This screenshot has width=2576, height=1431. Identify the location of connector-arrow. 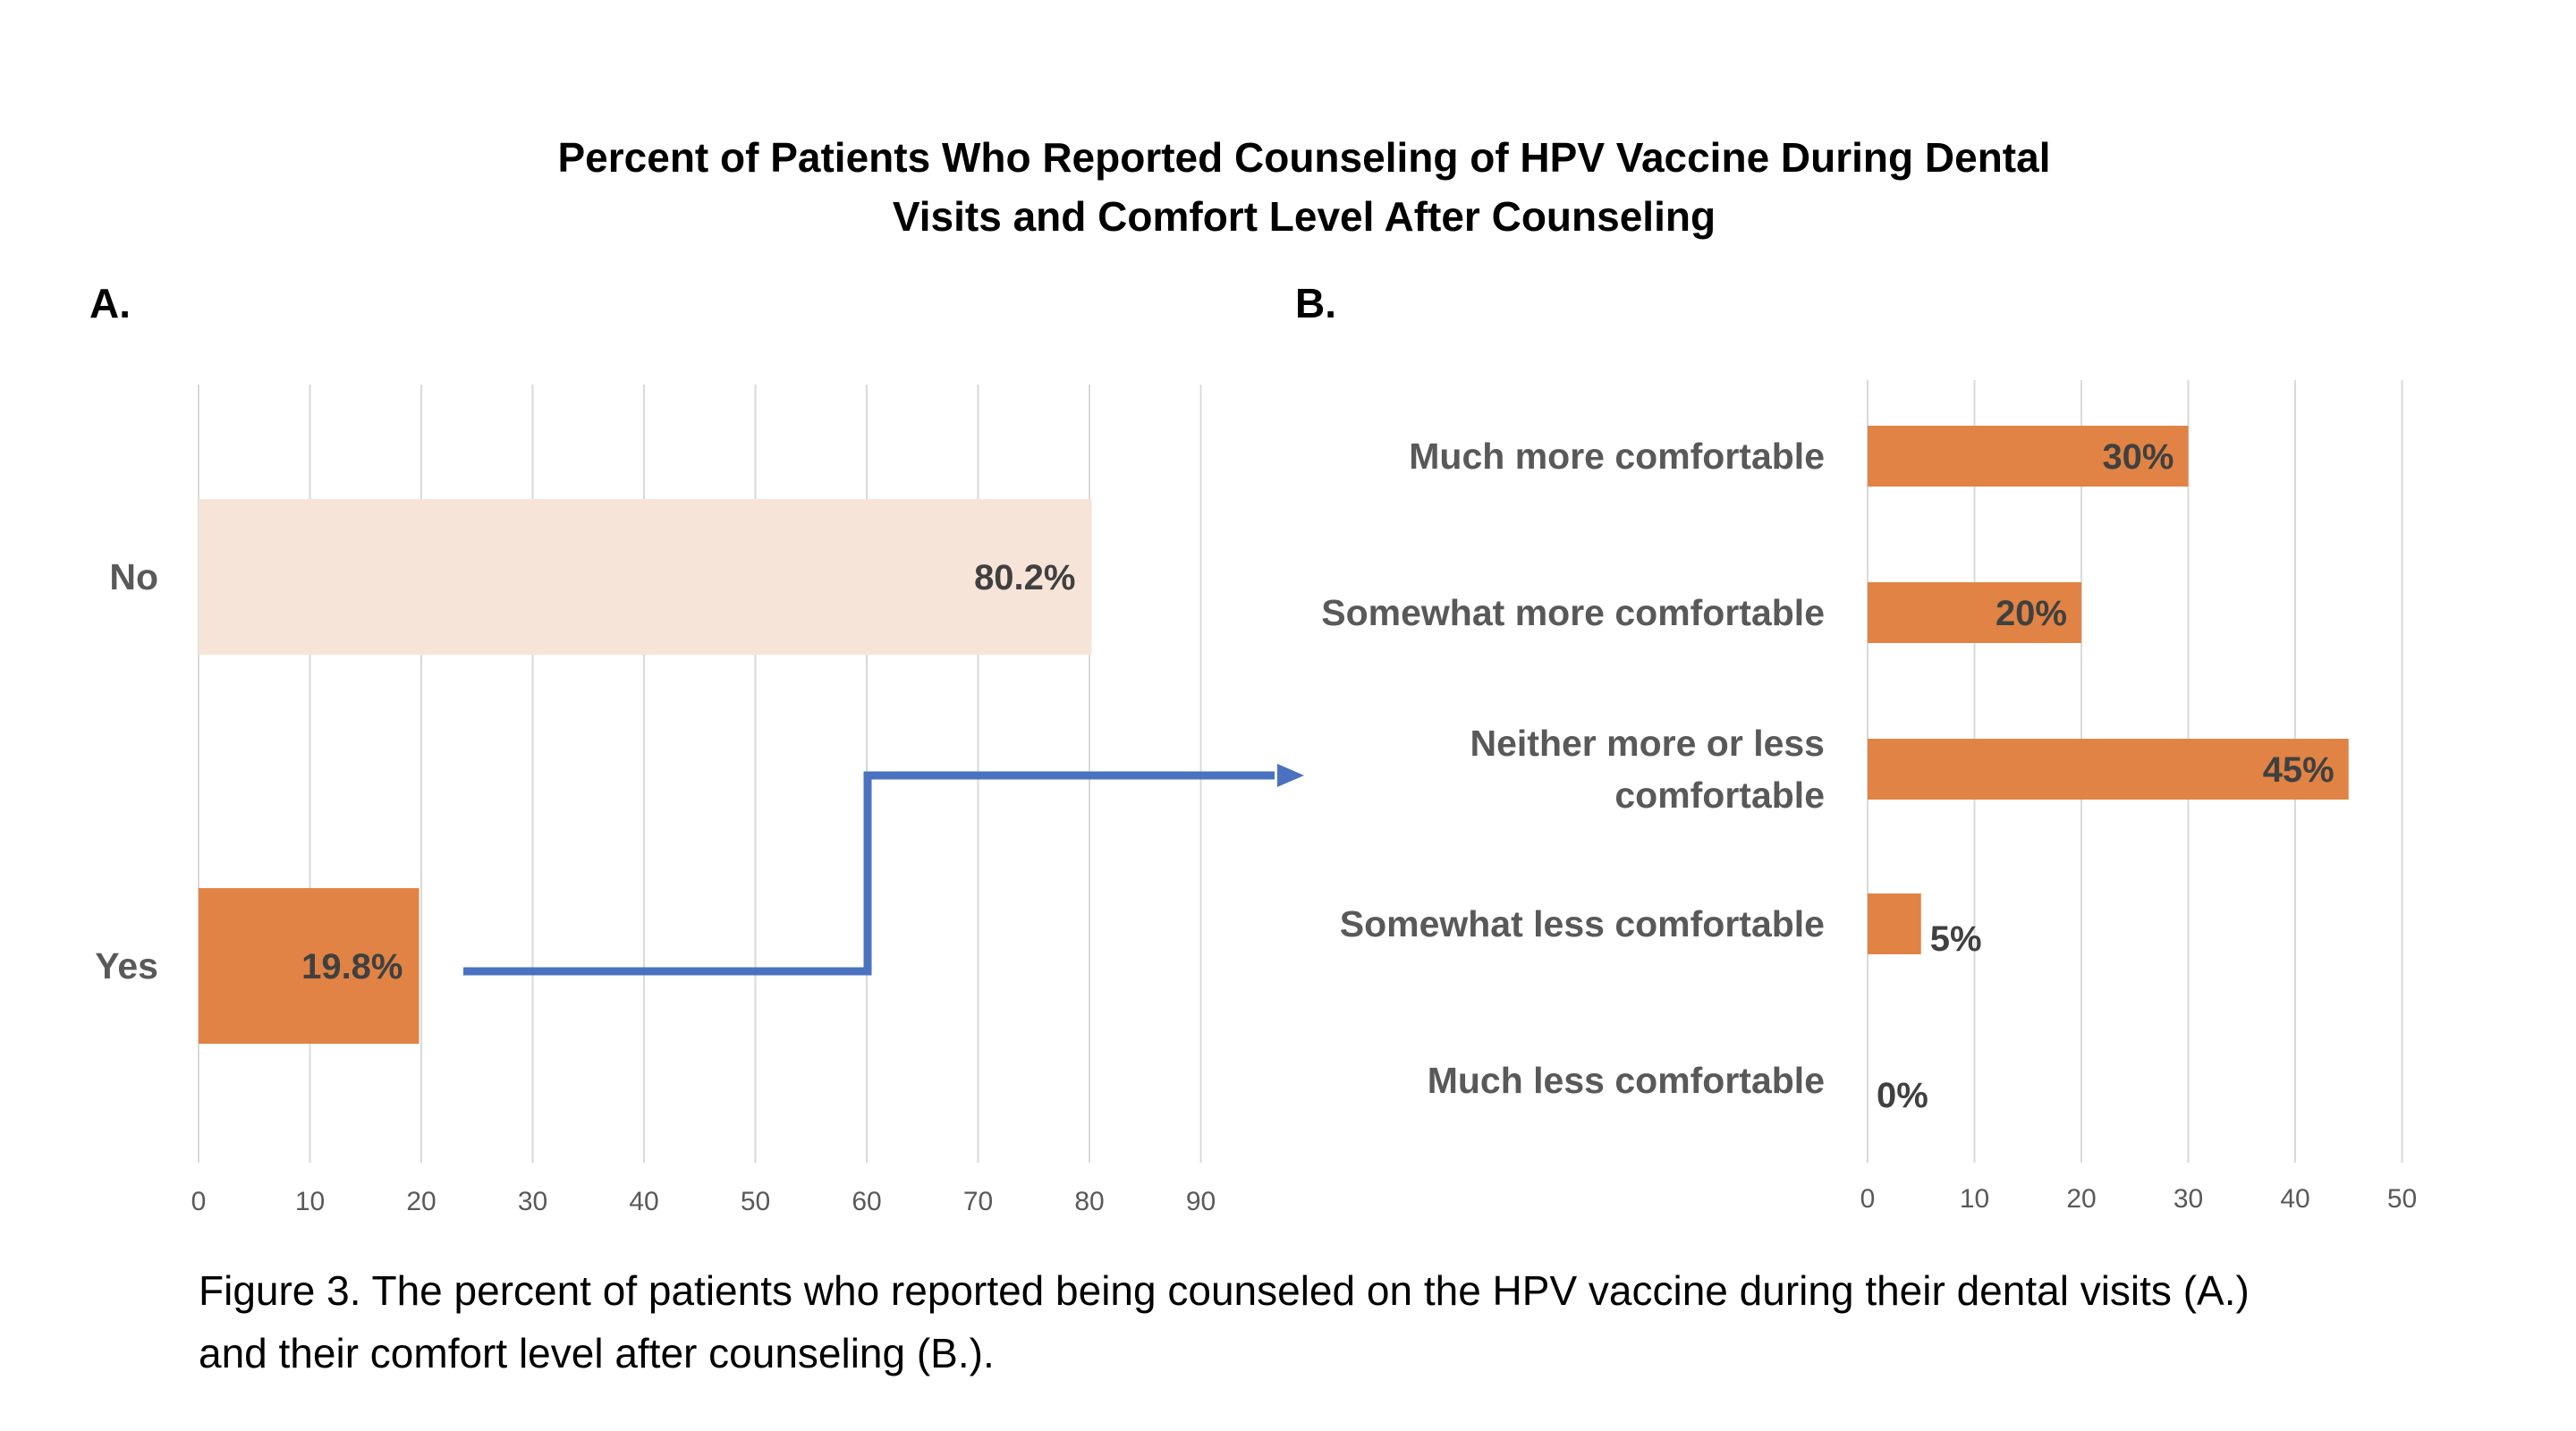
(869, 874).